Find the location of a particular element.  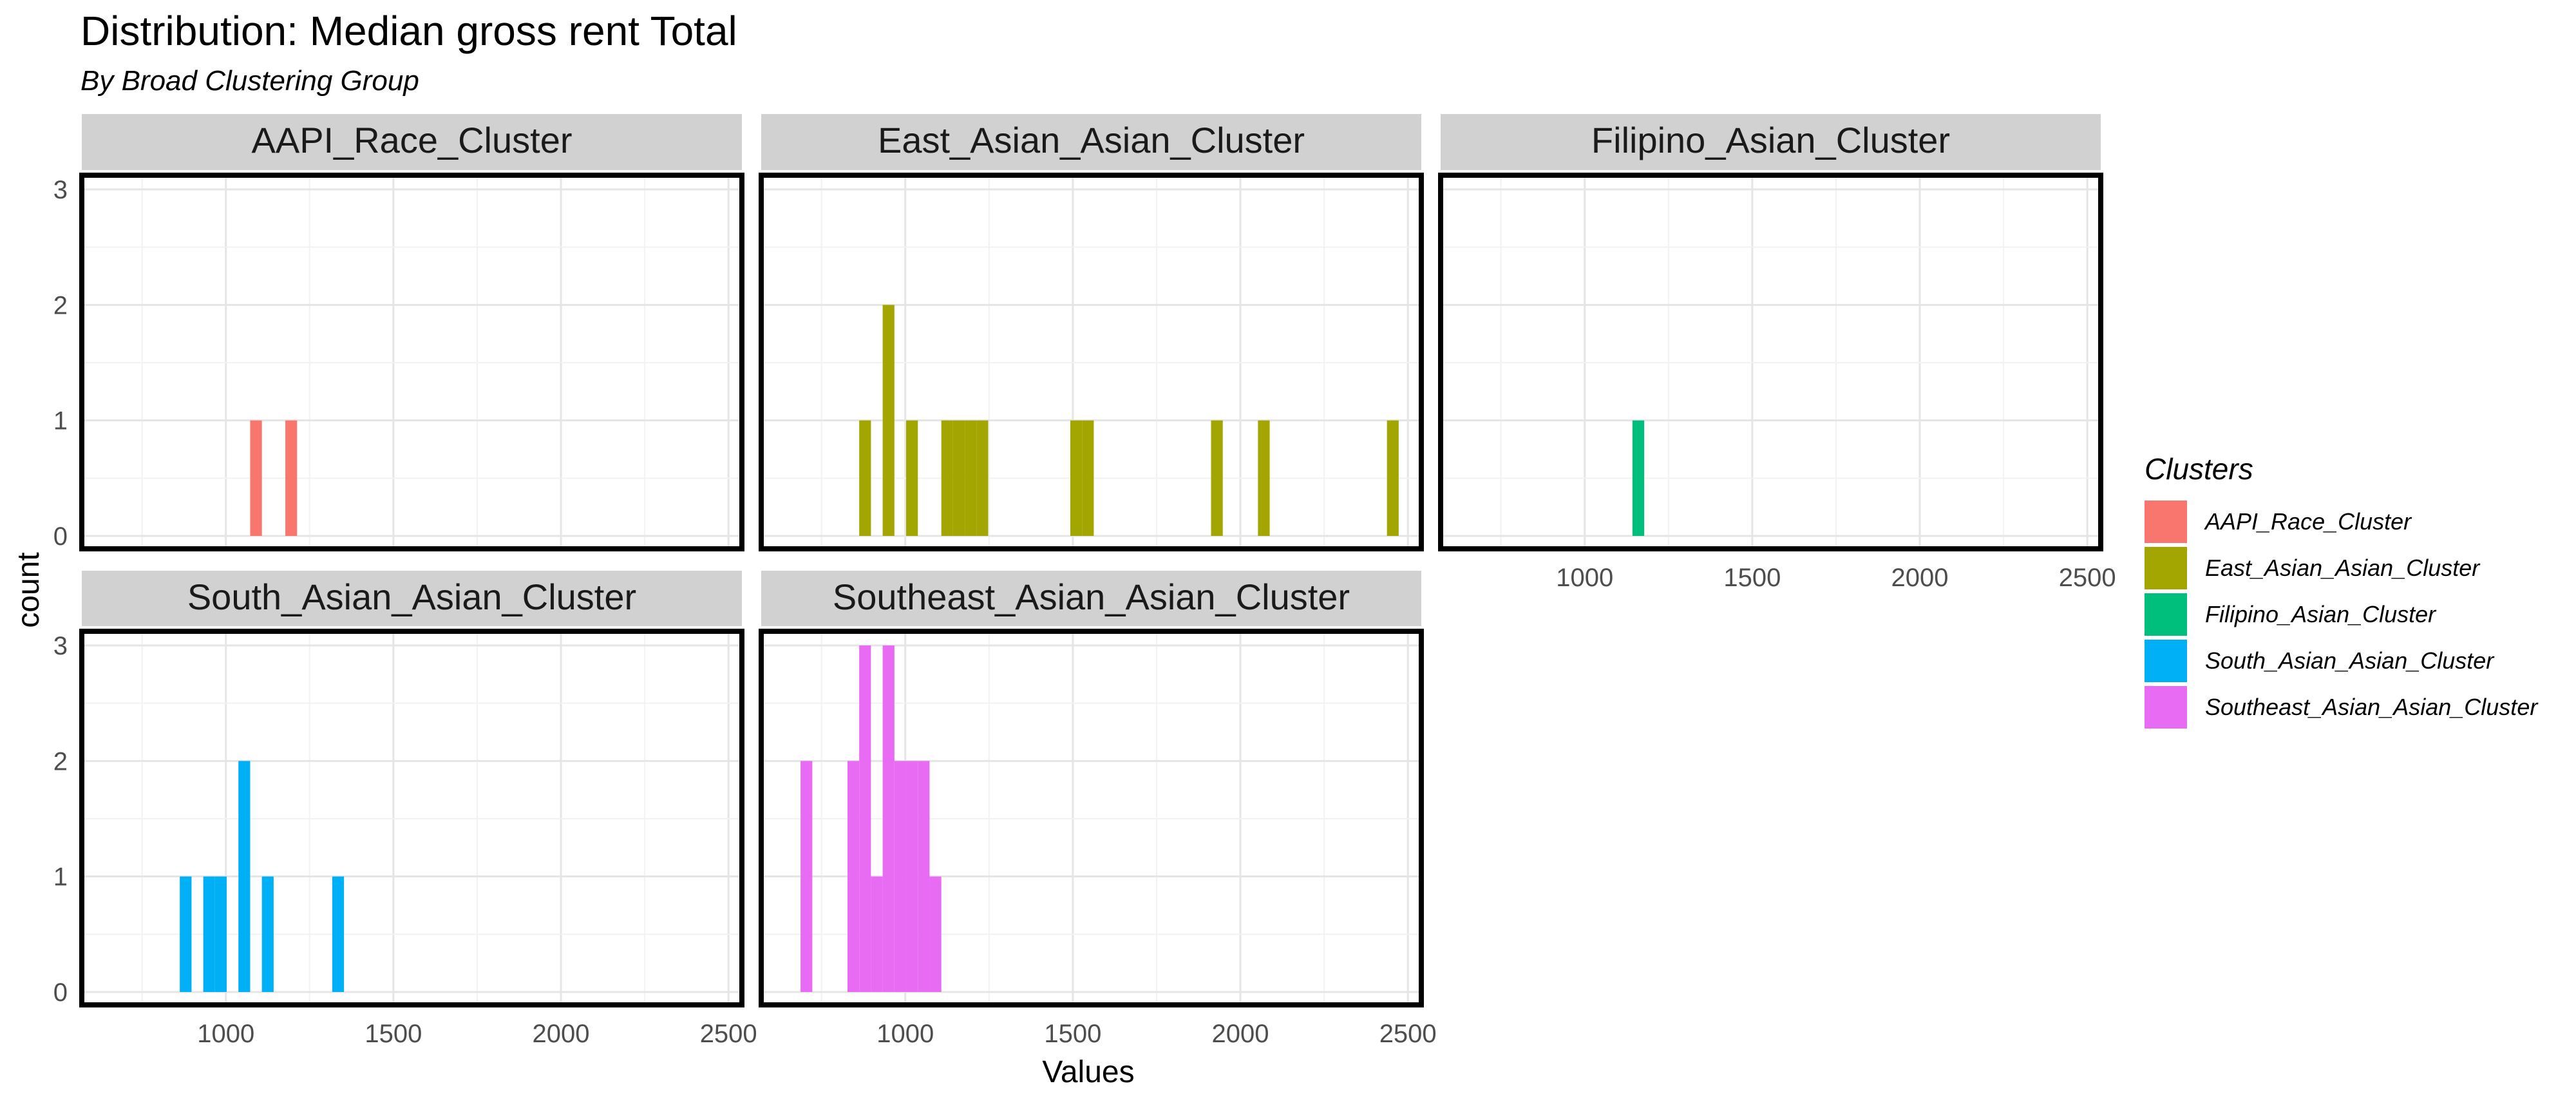

legend-item: Southeast_Asian_Asian_Cluster is located at coordinates (2341, 707).